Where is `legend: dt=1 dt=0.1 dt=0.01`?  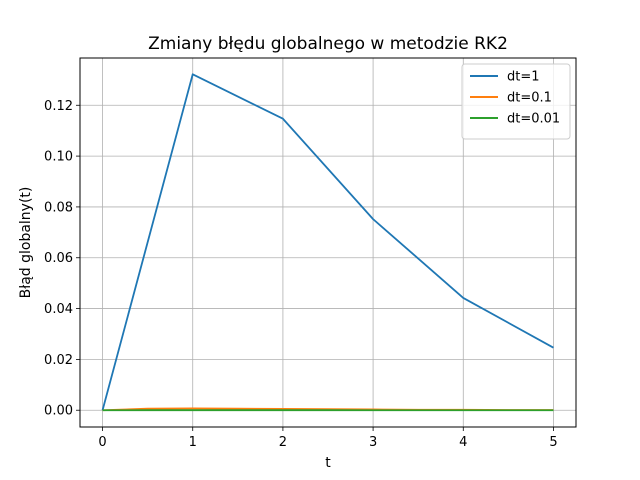
legend: dt=1 dt=0.1 dt=0.01 is located at coordinates (516, 101).